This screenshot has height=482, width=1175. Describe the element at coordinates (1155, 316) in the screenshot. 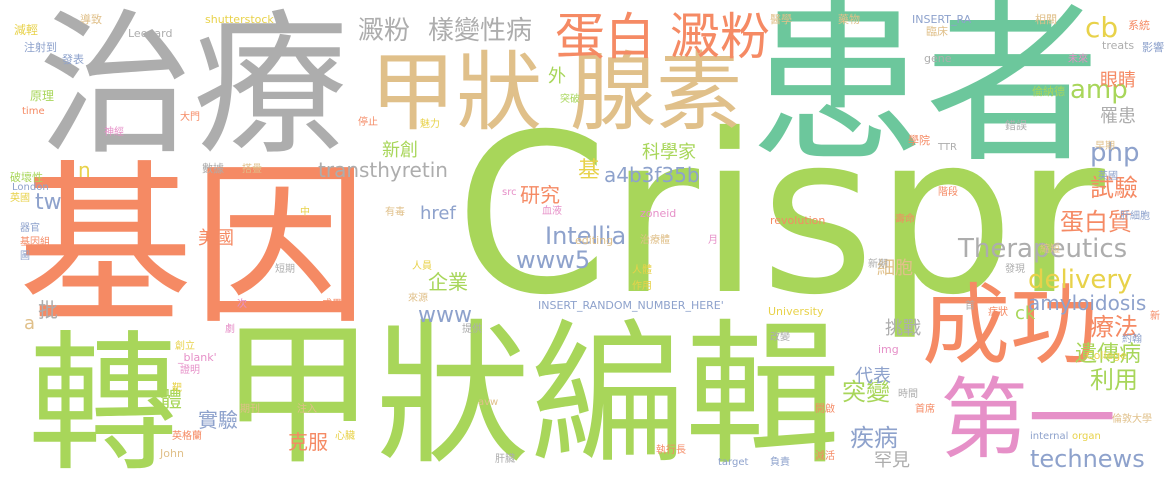

I see `word-xin: 新` at that location.